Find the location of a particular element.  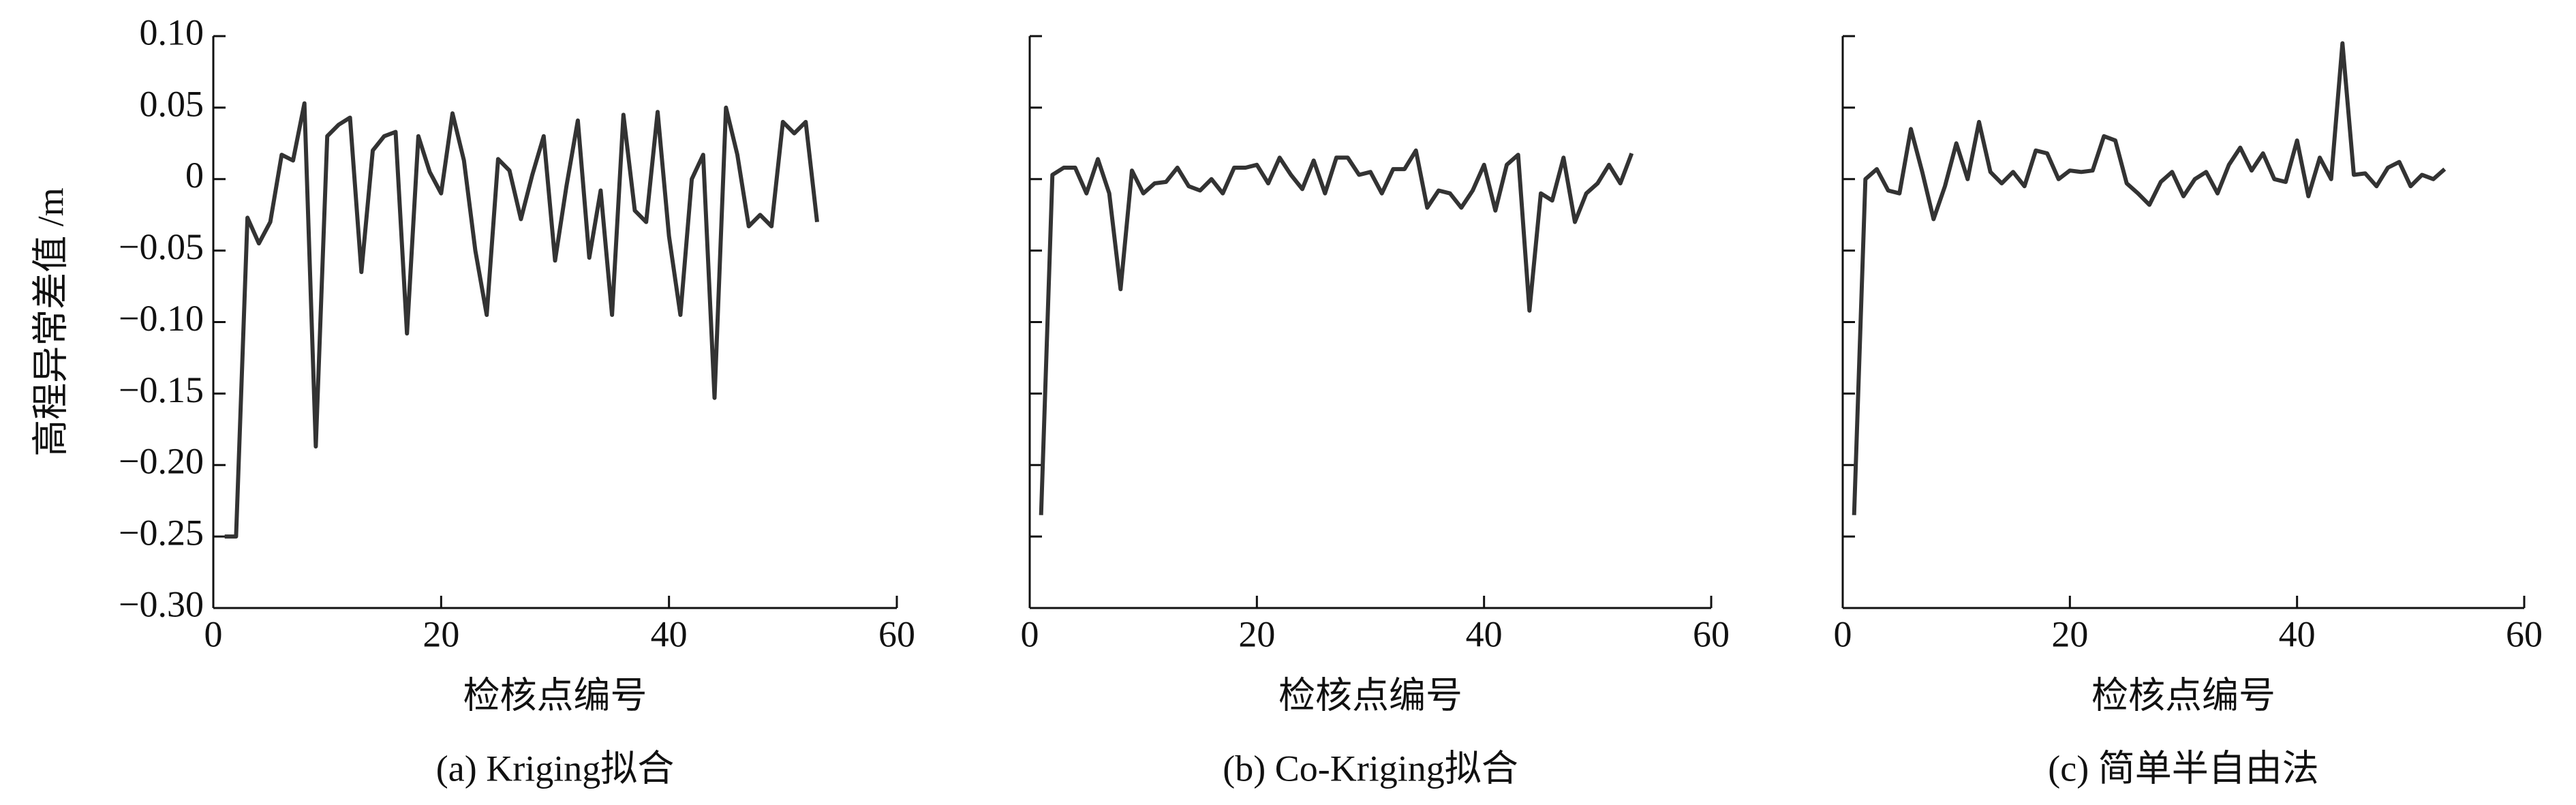

y-tick-label: −0.05 is located at coordinates (161, 246).